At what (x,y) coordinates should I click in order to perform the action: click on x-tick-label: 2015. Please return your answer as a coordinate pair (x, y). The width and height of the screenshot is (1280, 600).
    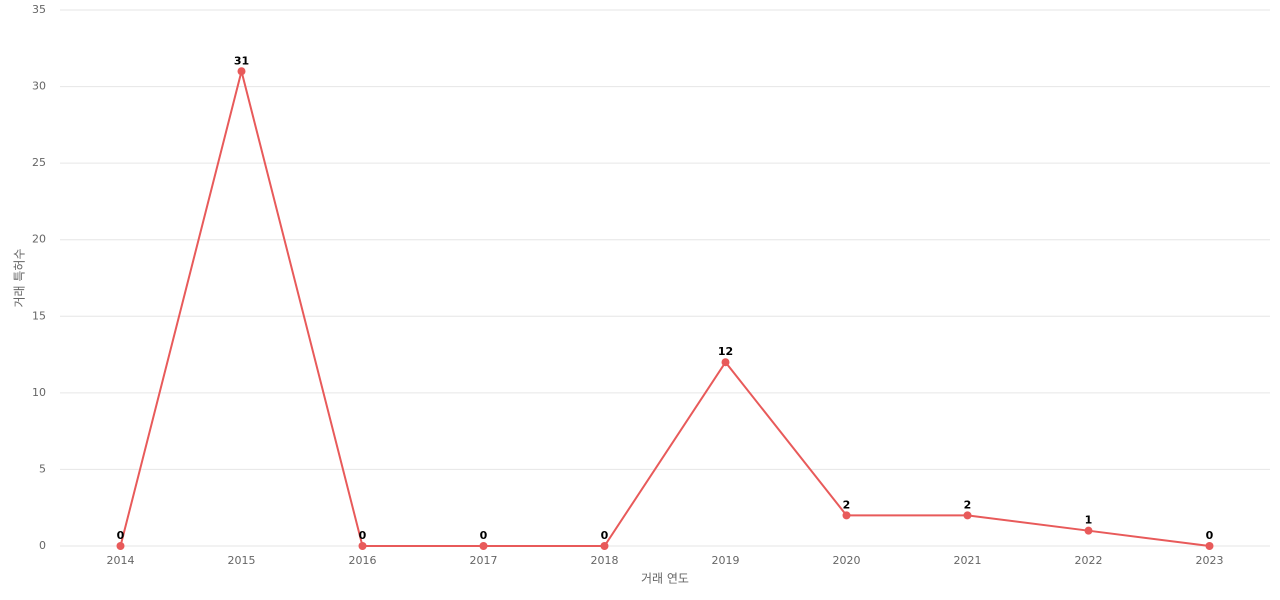
    Looking at the image, I should click on (242, 560).